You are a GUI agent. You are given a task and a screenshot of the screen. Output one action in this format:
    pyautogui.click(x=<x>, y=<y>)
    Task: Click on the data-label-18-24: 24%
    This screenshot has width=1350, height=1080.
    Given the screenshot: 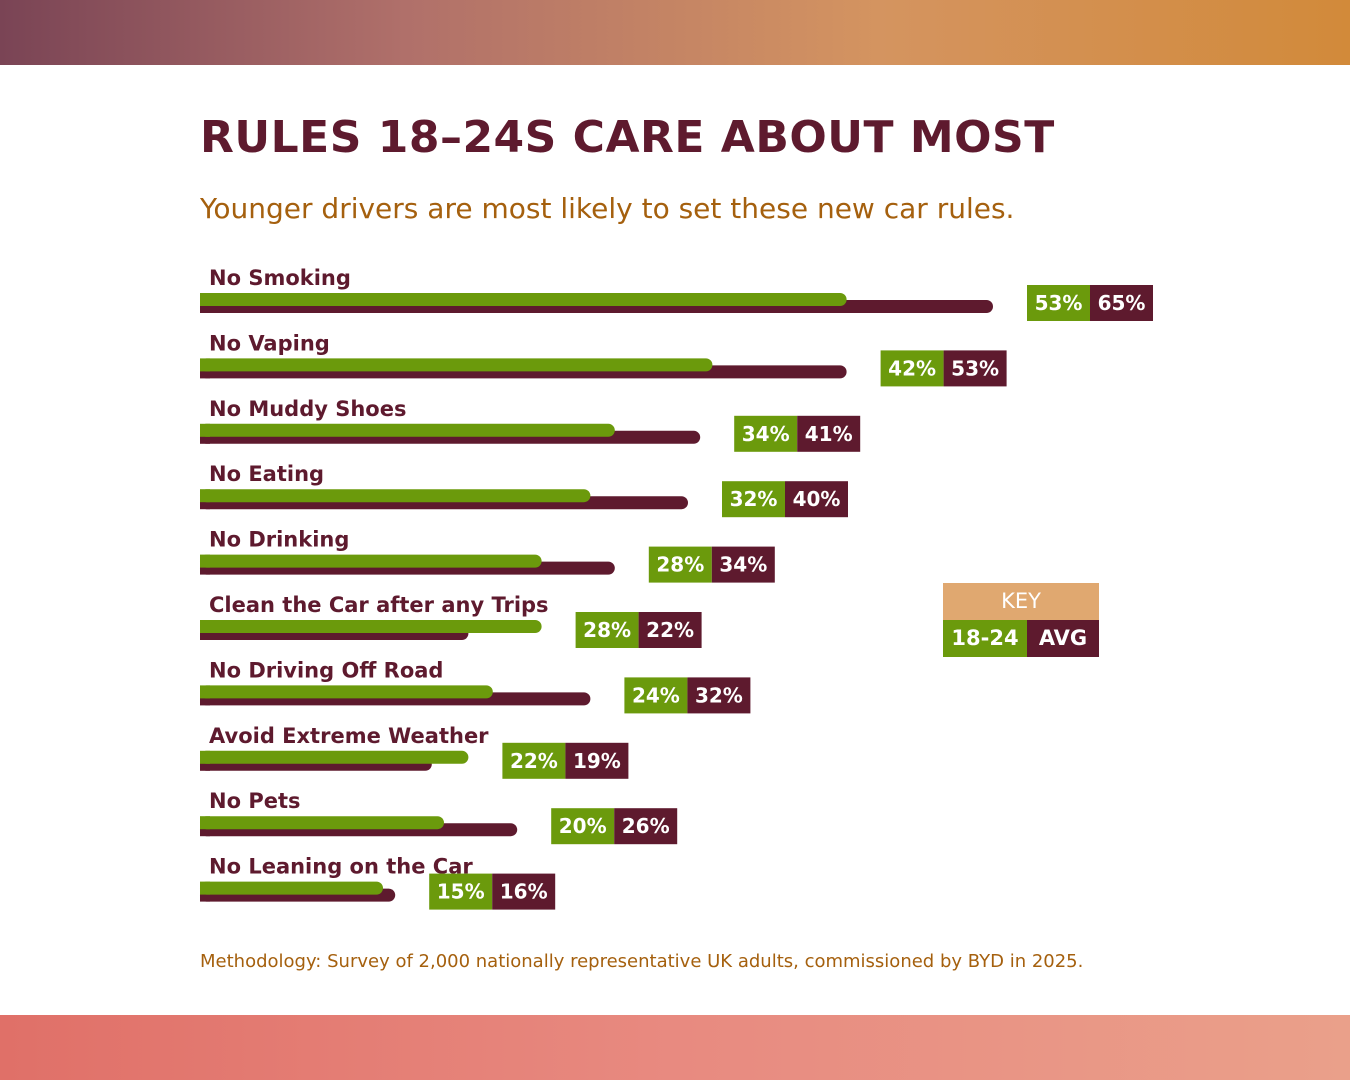 What is the action you would take?
    pyautogui.click(x=656, y=695)
    